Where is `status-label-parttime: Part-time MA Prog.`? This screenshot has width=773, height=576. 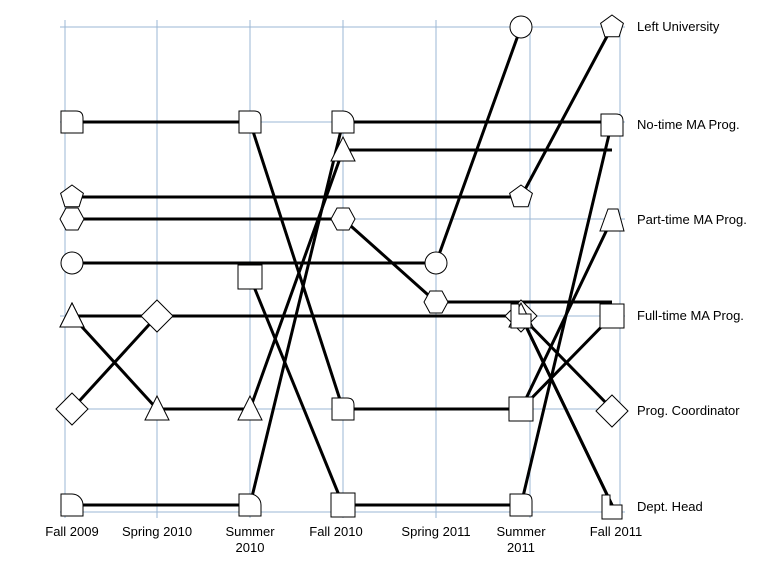
status-label-parttime: Part-time MA Prog. is located at coordinates (692, 219).